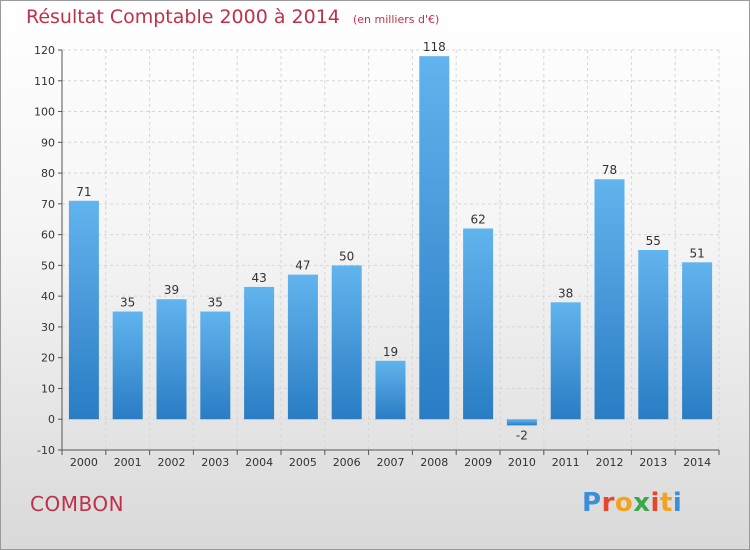  Describe the element at coordinates (609, 170) in the screenshot. I see `data-label: 78` at that location.